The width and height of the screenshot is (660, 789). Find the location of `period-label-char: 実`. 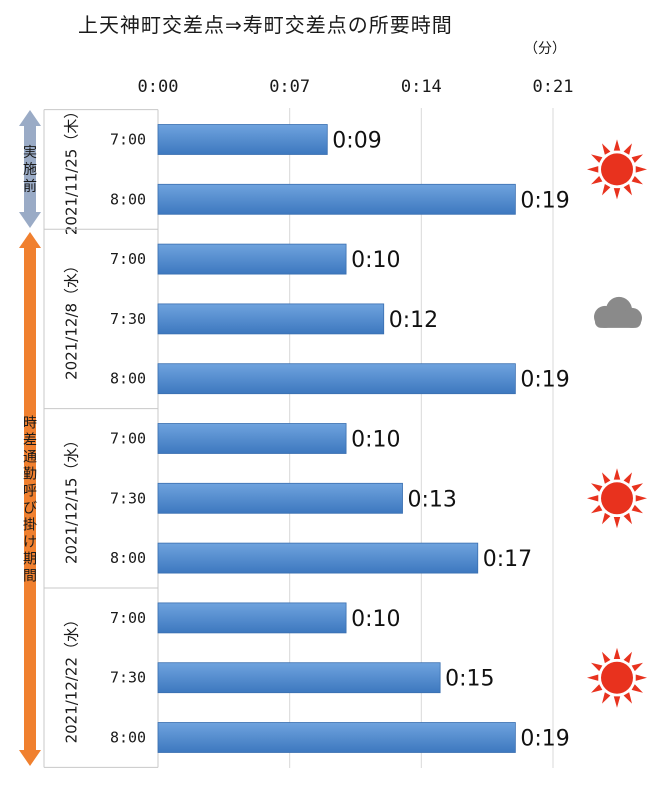

period-label-char: 実 is located at coordinates (30, 153).